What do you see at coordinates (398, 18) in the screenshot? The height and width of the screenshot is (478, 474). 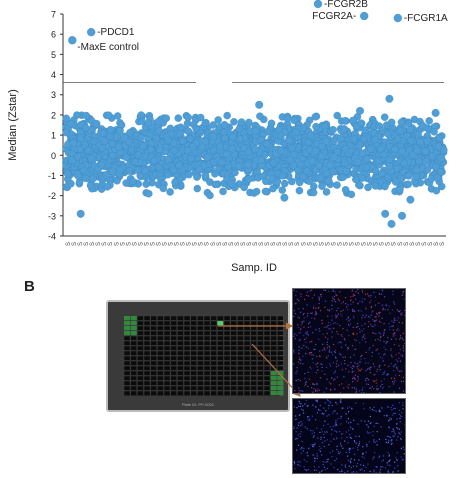 I see `outlier-point` at bounding box center [398, 18].